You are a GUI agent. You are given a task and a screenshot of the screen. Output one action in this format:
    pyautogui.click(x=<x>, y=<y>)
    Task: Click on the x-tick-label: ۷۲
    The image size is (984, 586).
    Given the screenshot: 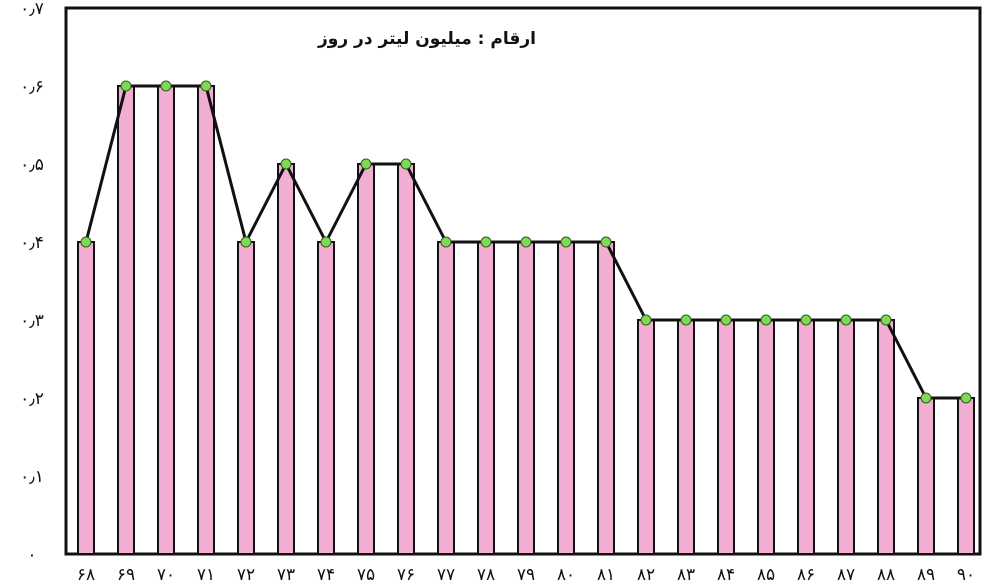 What is the action you would take?
    pyautogui.click(x=246, y=575)
    